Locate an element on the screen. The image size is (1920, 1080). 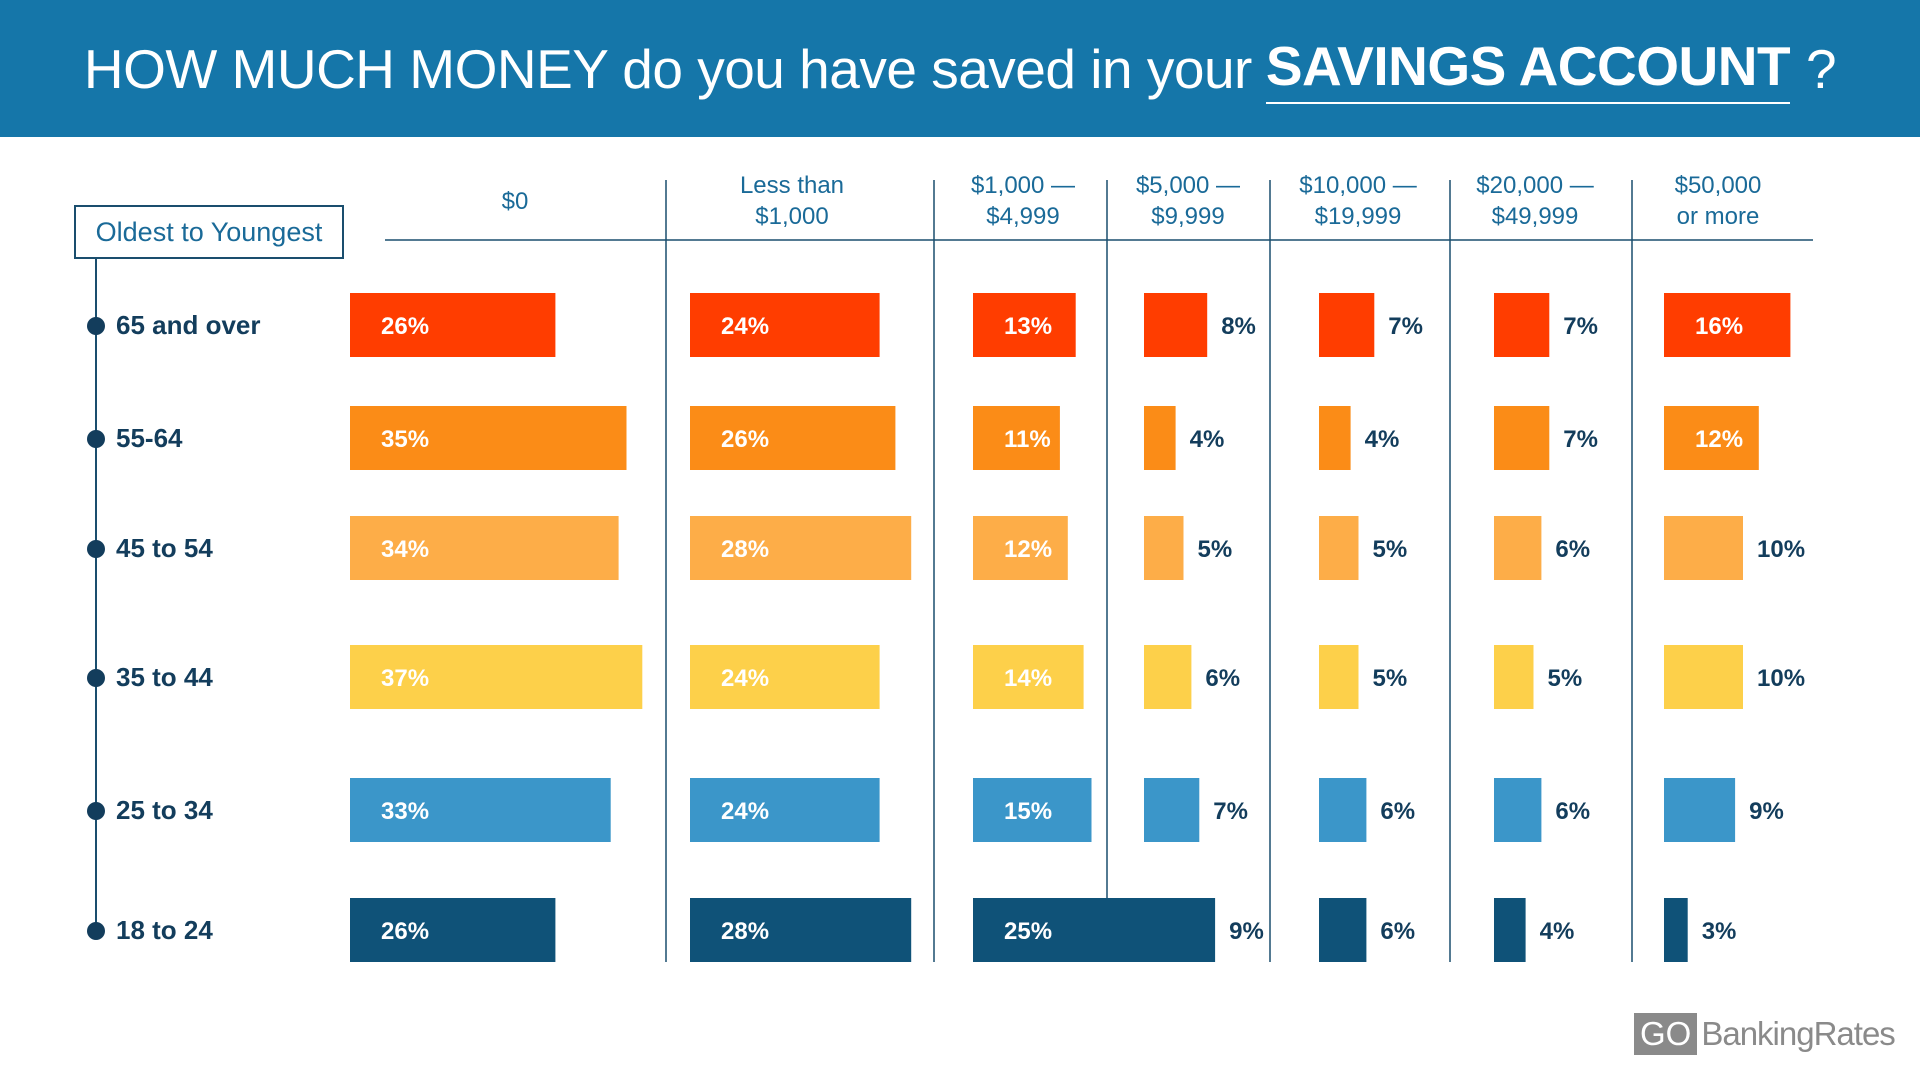
value-label-r2-c4: 4% is located at coordinates (1207, 439).